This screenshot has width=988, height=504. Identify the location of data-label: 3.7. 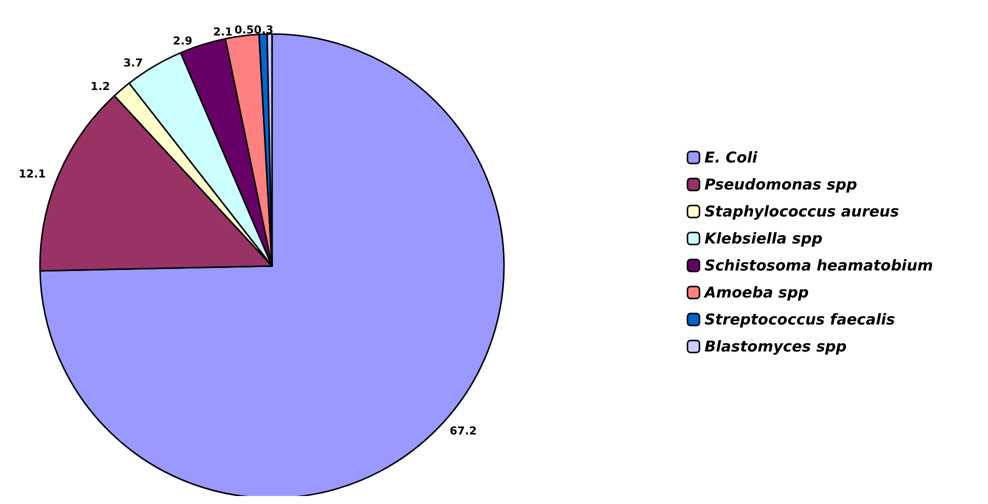
(133, 63).